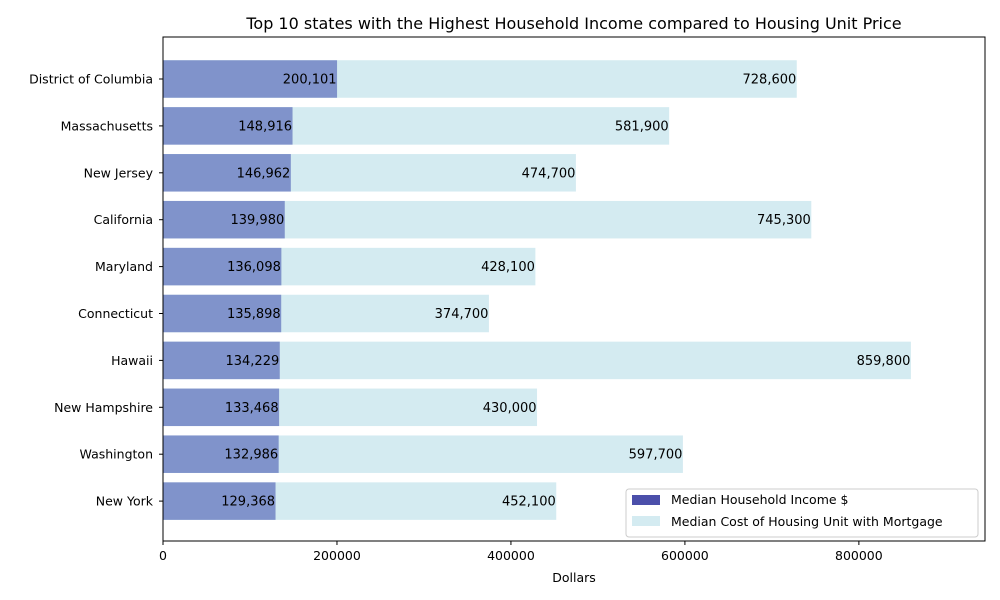  What do you see at coordinates (252, 361) in the screenshot?
I see `data-label-income: 134,229` at bounding box center [252, 361].